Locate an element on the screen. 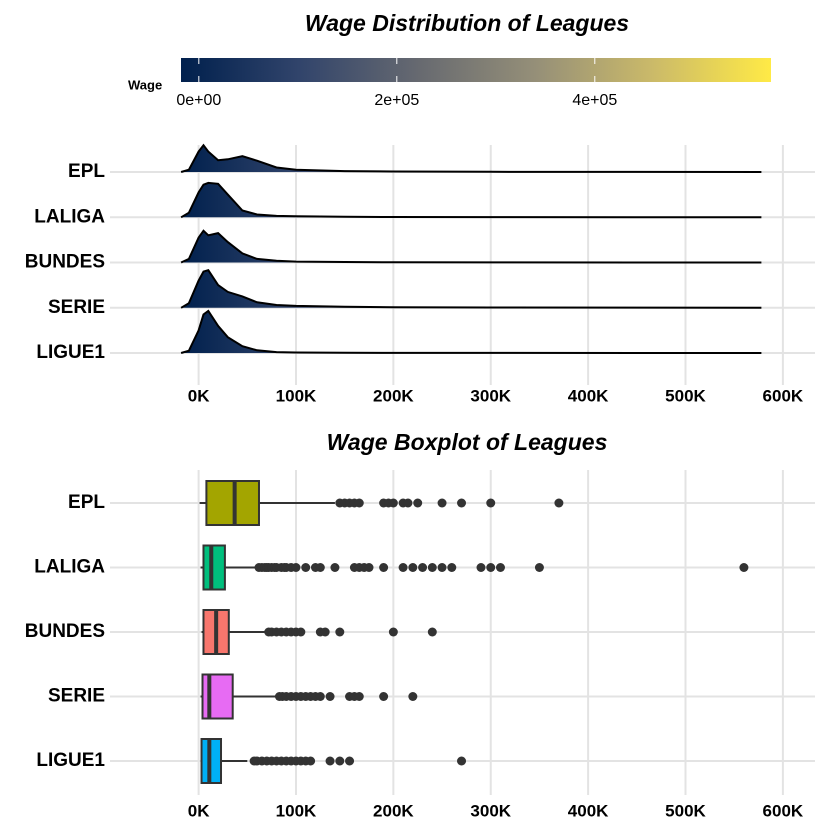  chart-title: Wage Distribution of Leagues is located at coordinates (467, 23).